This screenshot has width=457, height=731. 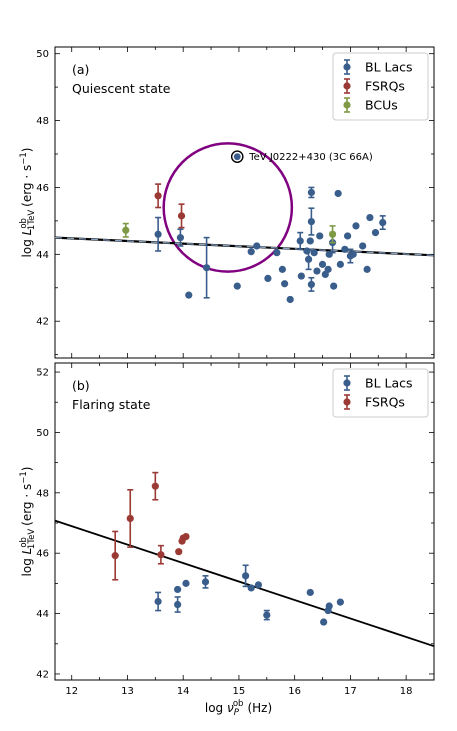 I want to click on x-tick-label: 12, so click(x=71, y=691).